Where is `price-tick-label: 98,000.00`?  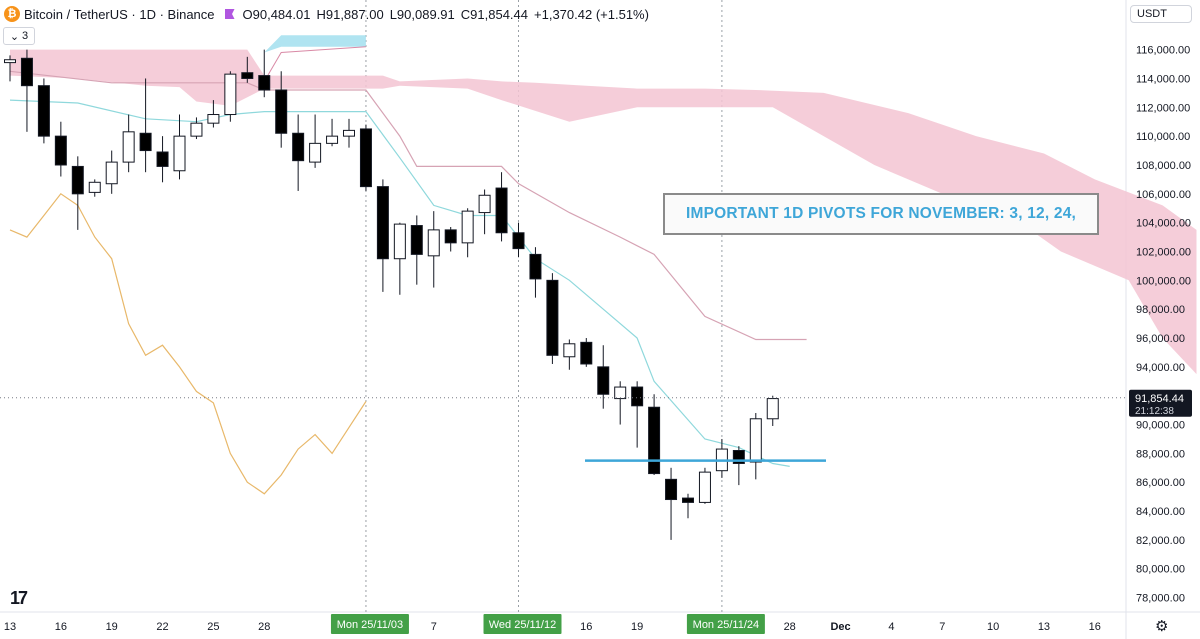 price-tick-label: 98,000.00 is located at coordinates (1160, 310).